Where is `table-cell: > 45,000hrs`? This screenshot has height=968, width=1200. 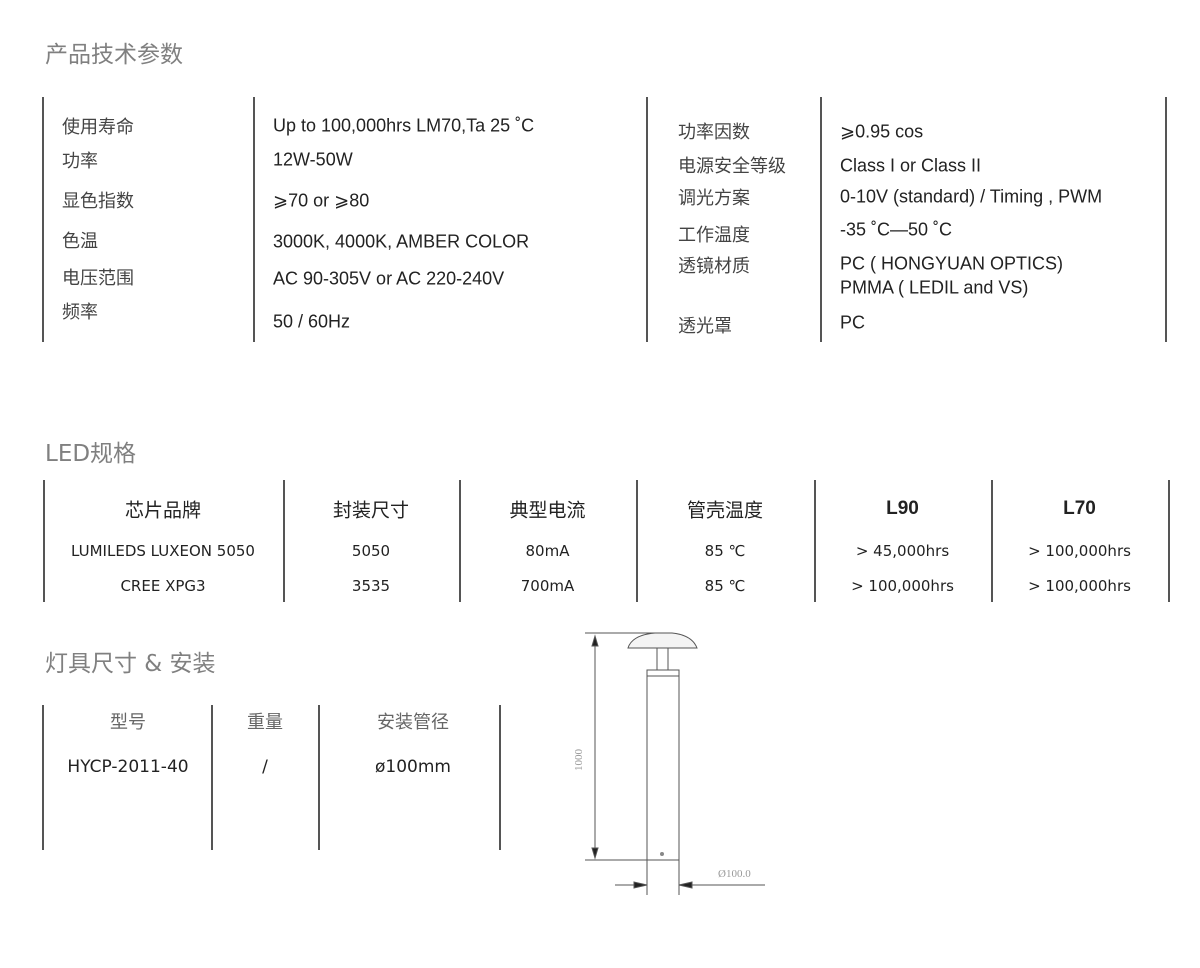
table-cell: > 45,000hrs is located at coordinates (902, 551).